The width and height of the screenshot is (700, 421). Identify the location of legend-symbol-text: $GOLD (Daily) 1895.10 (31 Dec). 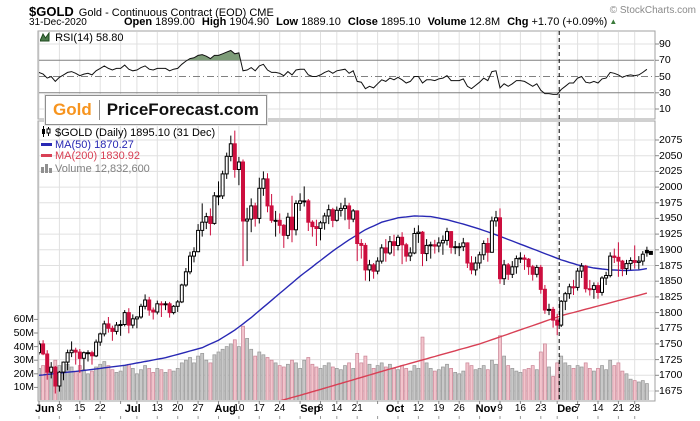
(135, 133).